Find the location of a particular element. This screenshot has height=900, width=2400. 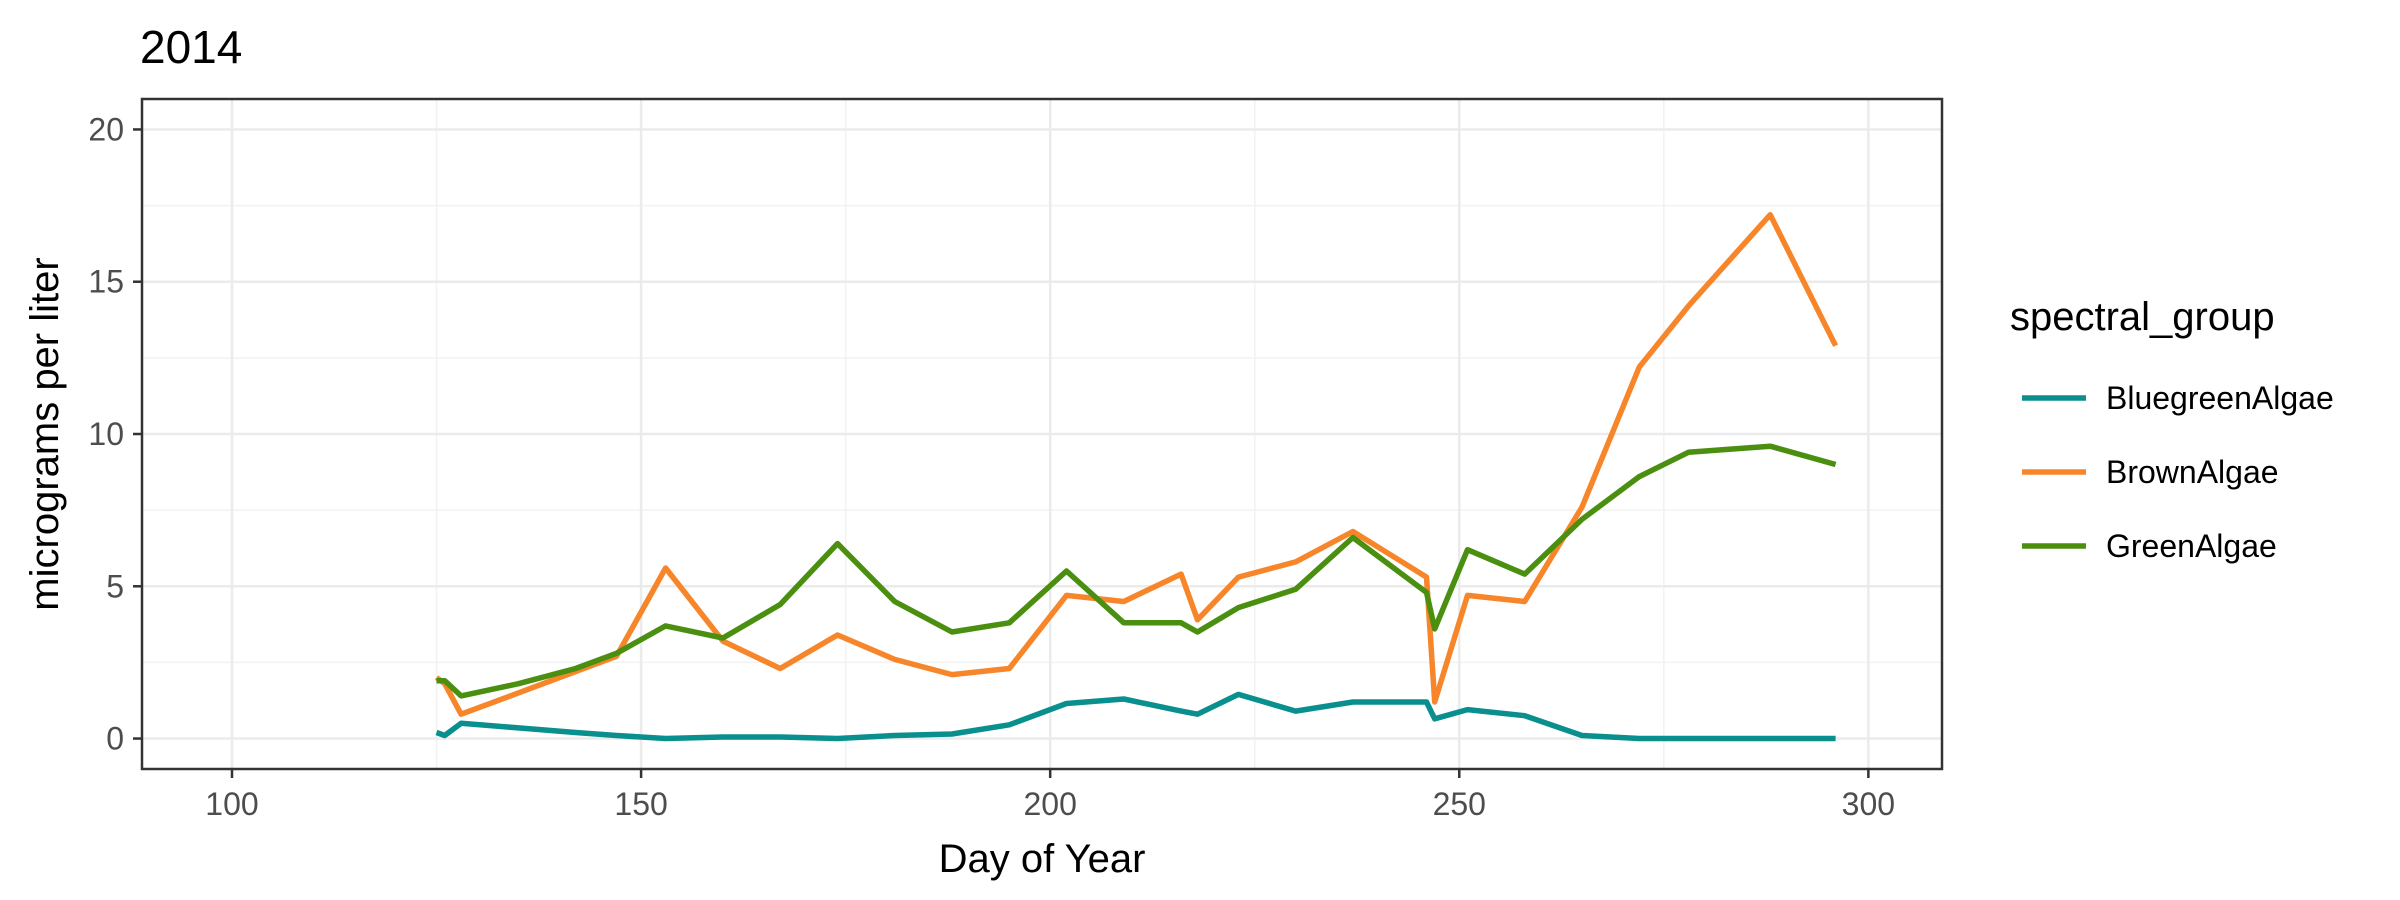

x-tick-label: 250 is located at coordinates (1459, 804).